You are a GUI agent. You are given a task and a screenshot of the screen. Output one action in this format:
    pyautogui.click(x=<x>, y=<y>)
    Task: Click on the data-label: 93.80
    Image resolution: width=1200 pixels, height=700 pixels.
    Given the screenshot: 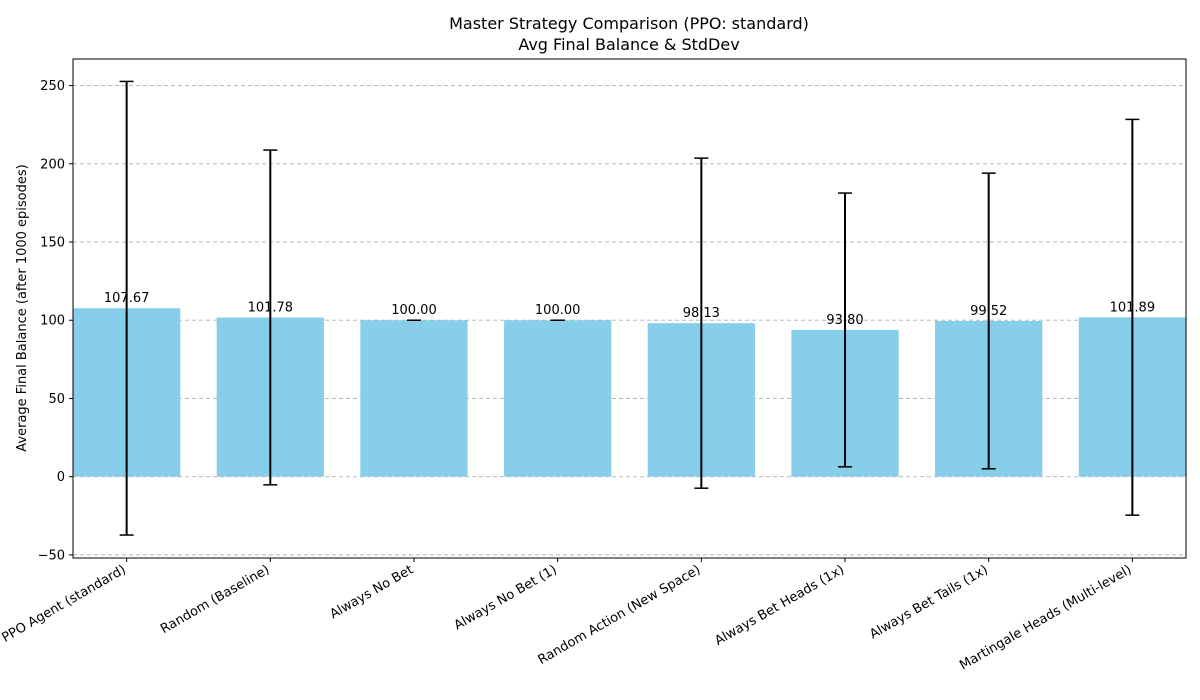 What is the action you would take?
    pyautogui.click(x=844, y=320)
    